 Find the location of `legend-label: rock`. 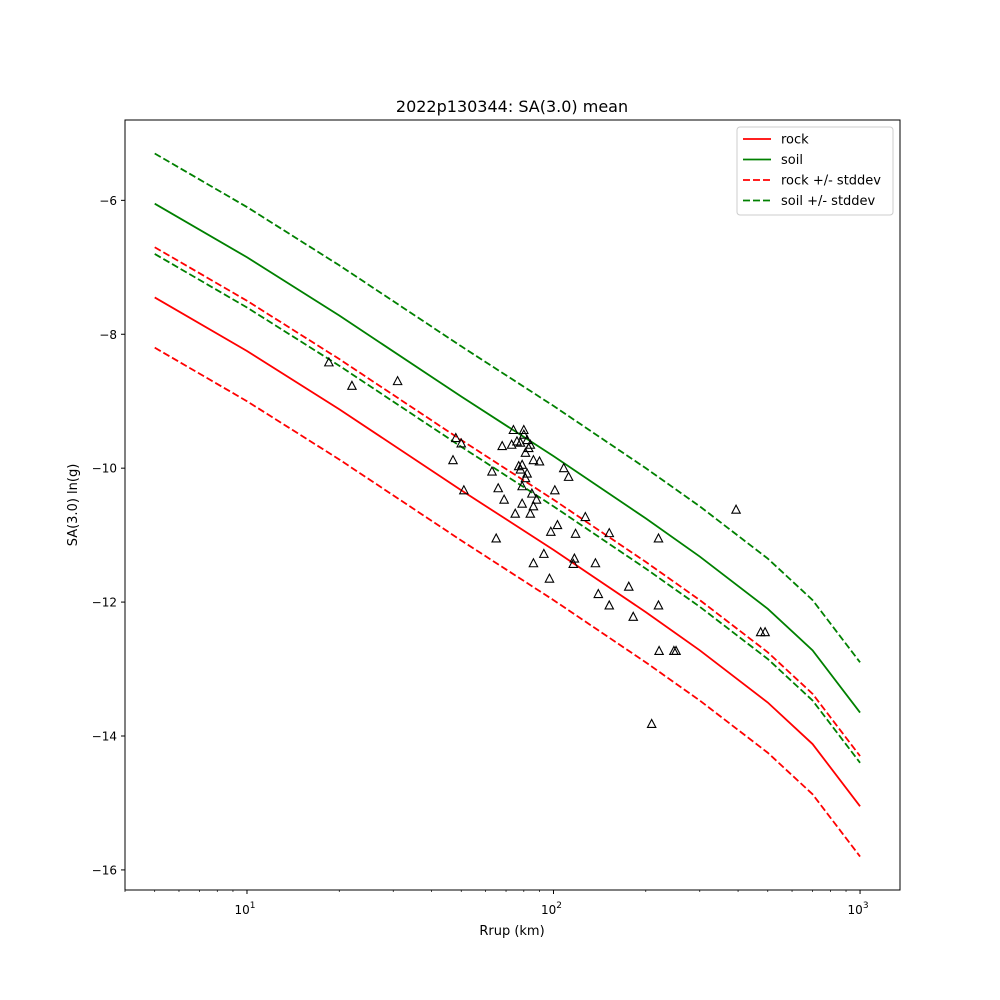

legend-label: rock is located at coordinates (795, 140).